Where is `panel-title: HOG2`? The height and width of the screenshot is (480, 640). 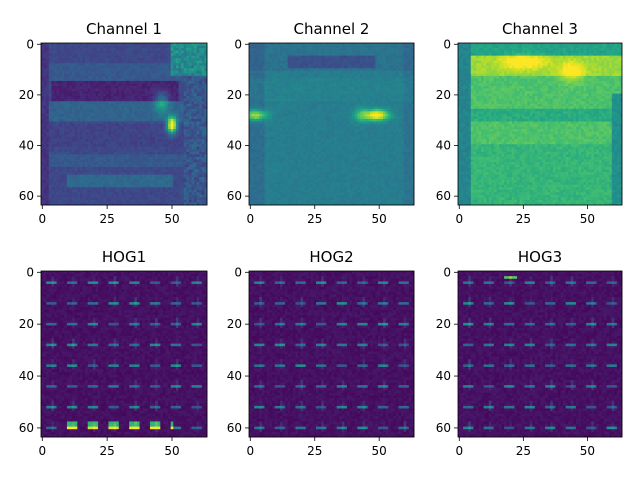
panel-title: HOG2 is located at coordinates (331, 257).